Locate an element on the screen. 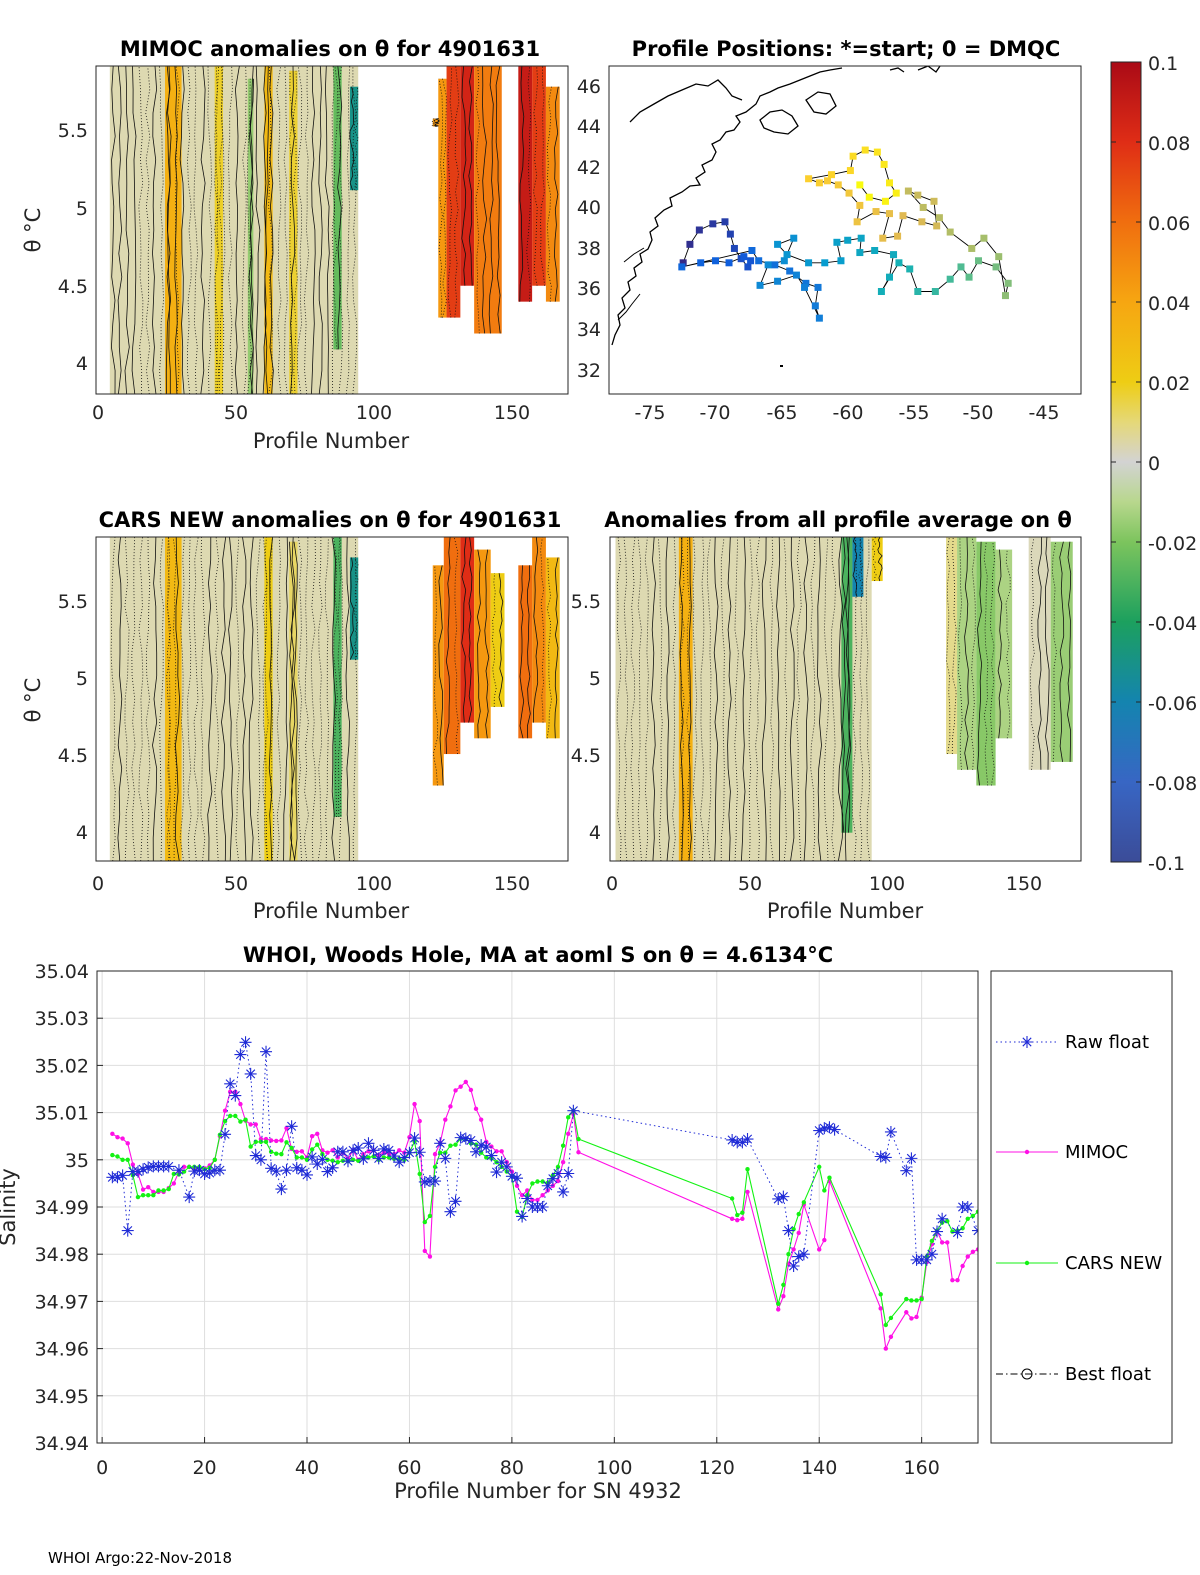 The height and width of the screenshot is (1575, 1200). colorbar-tick-label: 0.1 is located at coordinates (1163, 64).